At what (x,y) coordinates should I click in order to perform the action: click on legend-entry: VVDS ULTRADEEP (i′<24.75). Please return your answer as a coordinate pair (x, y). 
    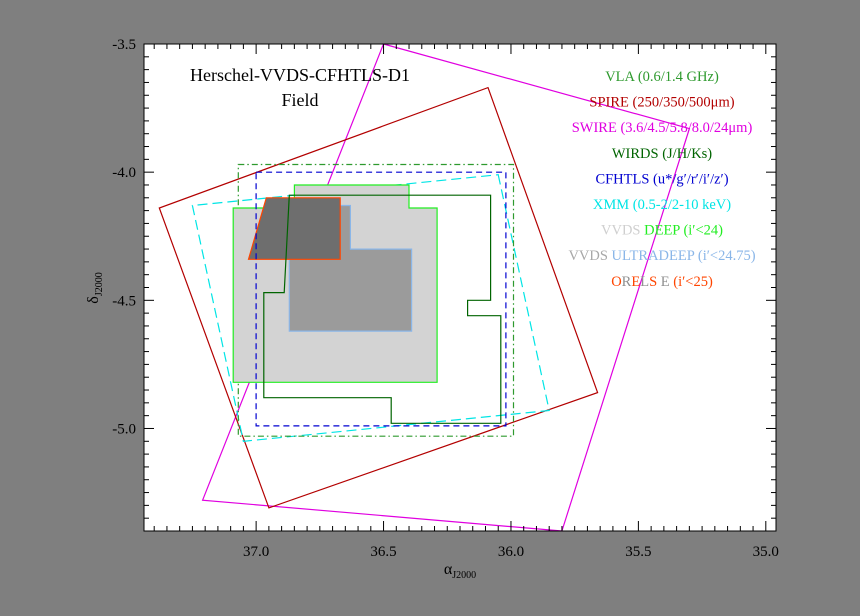
    Looking at the image, I should click on (661, 256).